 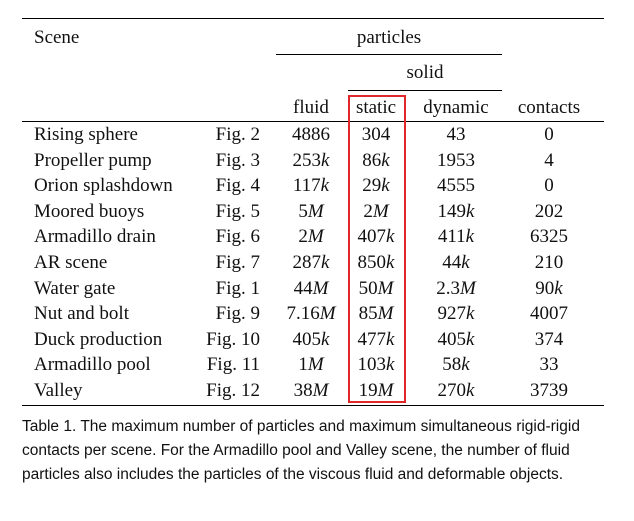 What do you see at coordinates (376, 262) in the screenshot?
I see `static-cell: 850k` at bounding box center [376, 262].